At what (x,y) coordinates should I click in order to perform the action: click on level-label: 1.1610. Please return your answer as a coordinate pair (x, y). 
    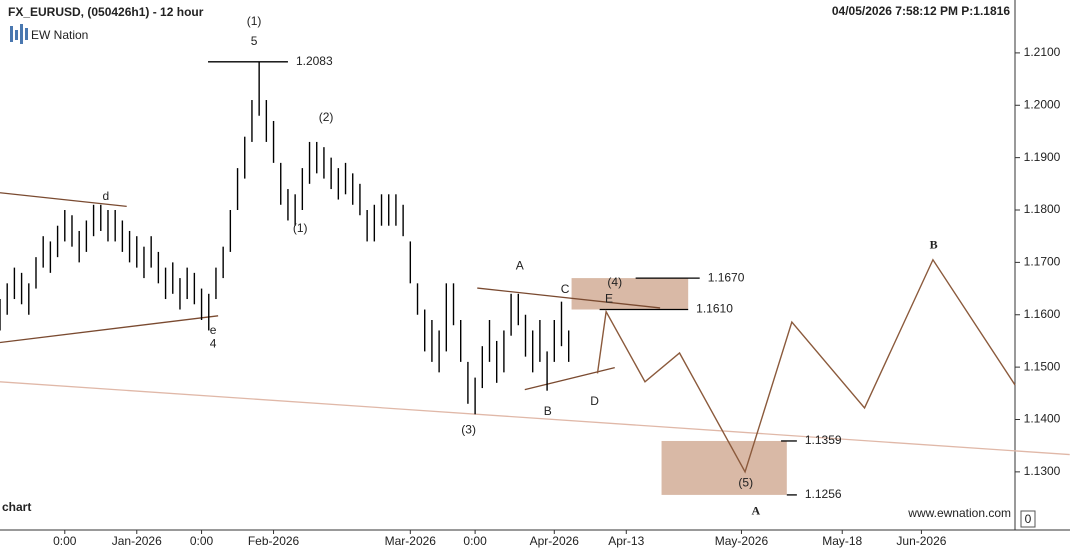
    Looking at the image, I should click on (714, 309).